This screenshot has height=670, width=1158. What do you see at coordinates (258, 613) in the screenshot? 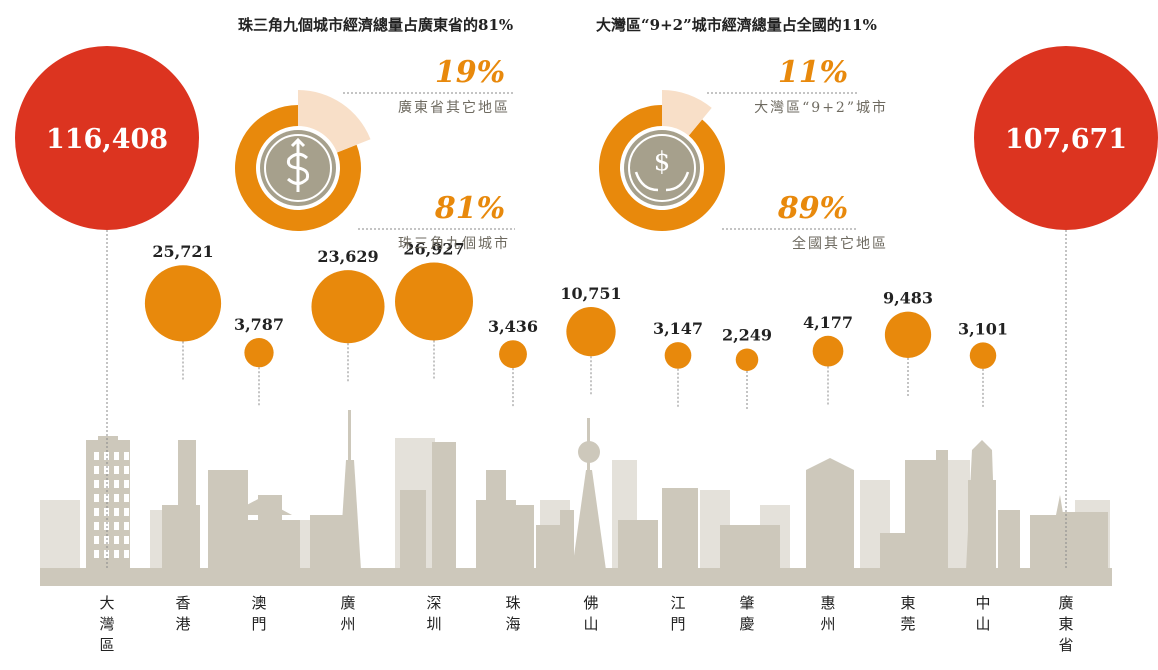
I see `city-label: 澳門` at bounding box center [258, 613].